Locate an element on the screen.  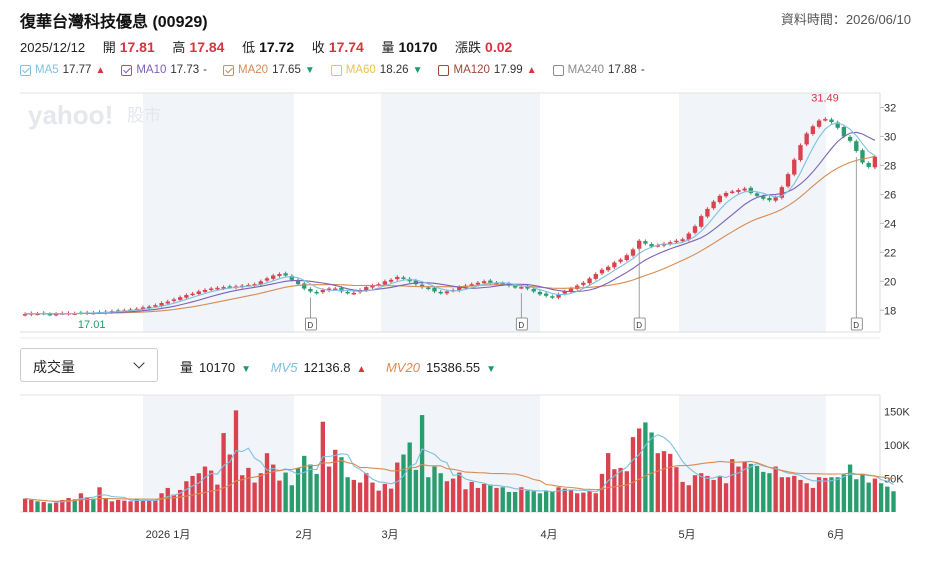
ma-toggle-ma120: MA120 17.99 ▲ is located at coordinates (487, 70).